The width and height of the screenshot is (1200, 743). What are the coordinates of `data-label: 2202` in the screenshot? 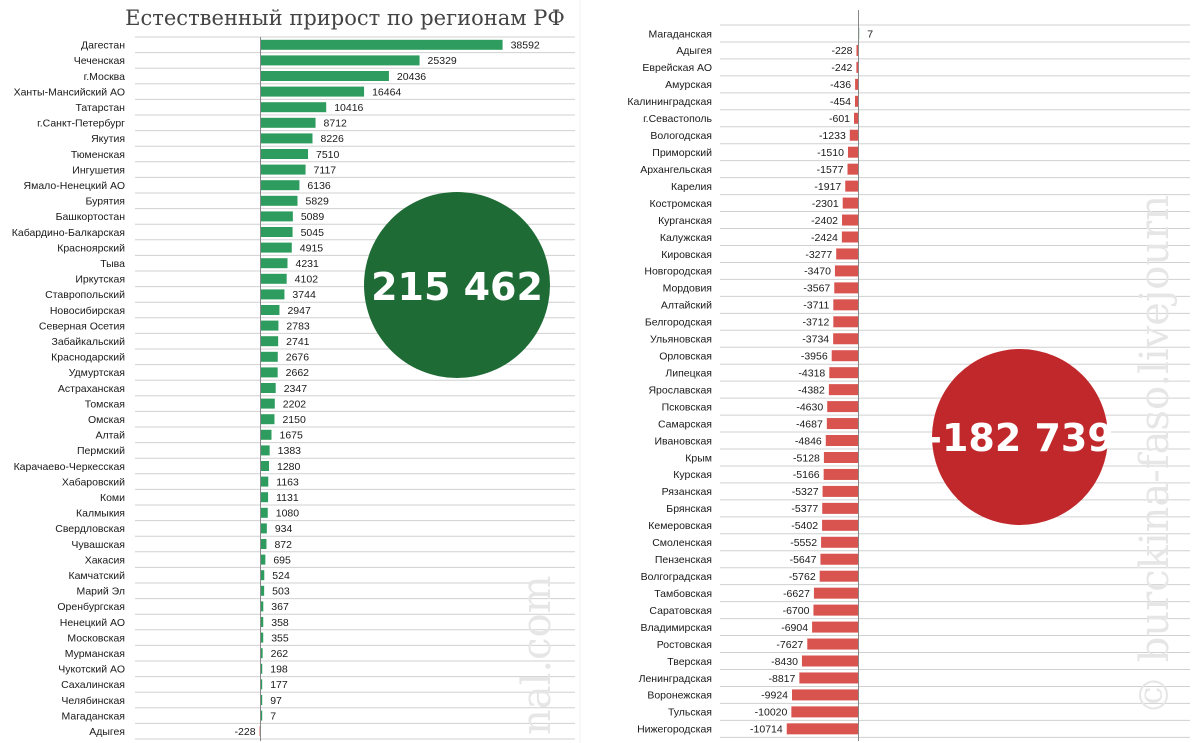 It's located at (295, 404).